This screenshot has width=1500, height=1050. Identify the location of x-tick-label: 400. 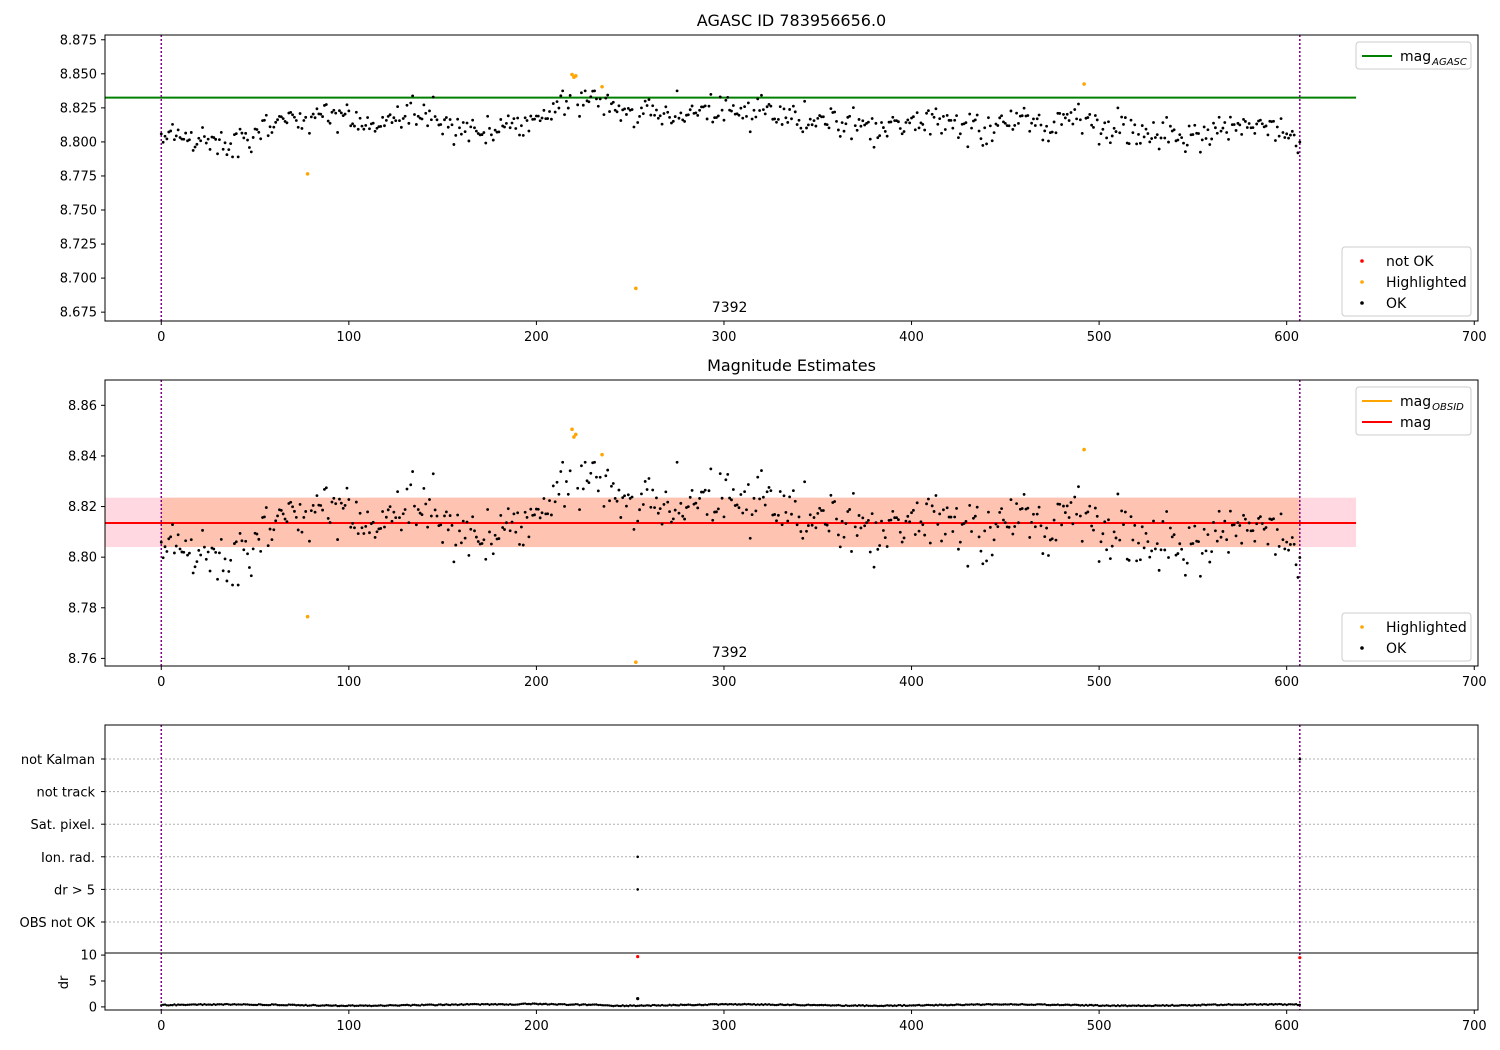
(911, 1026).